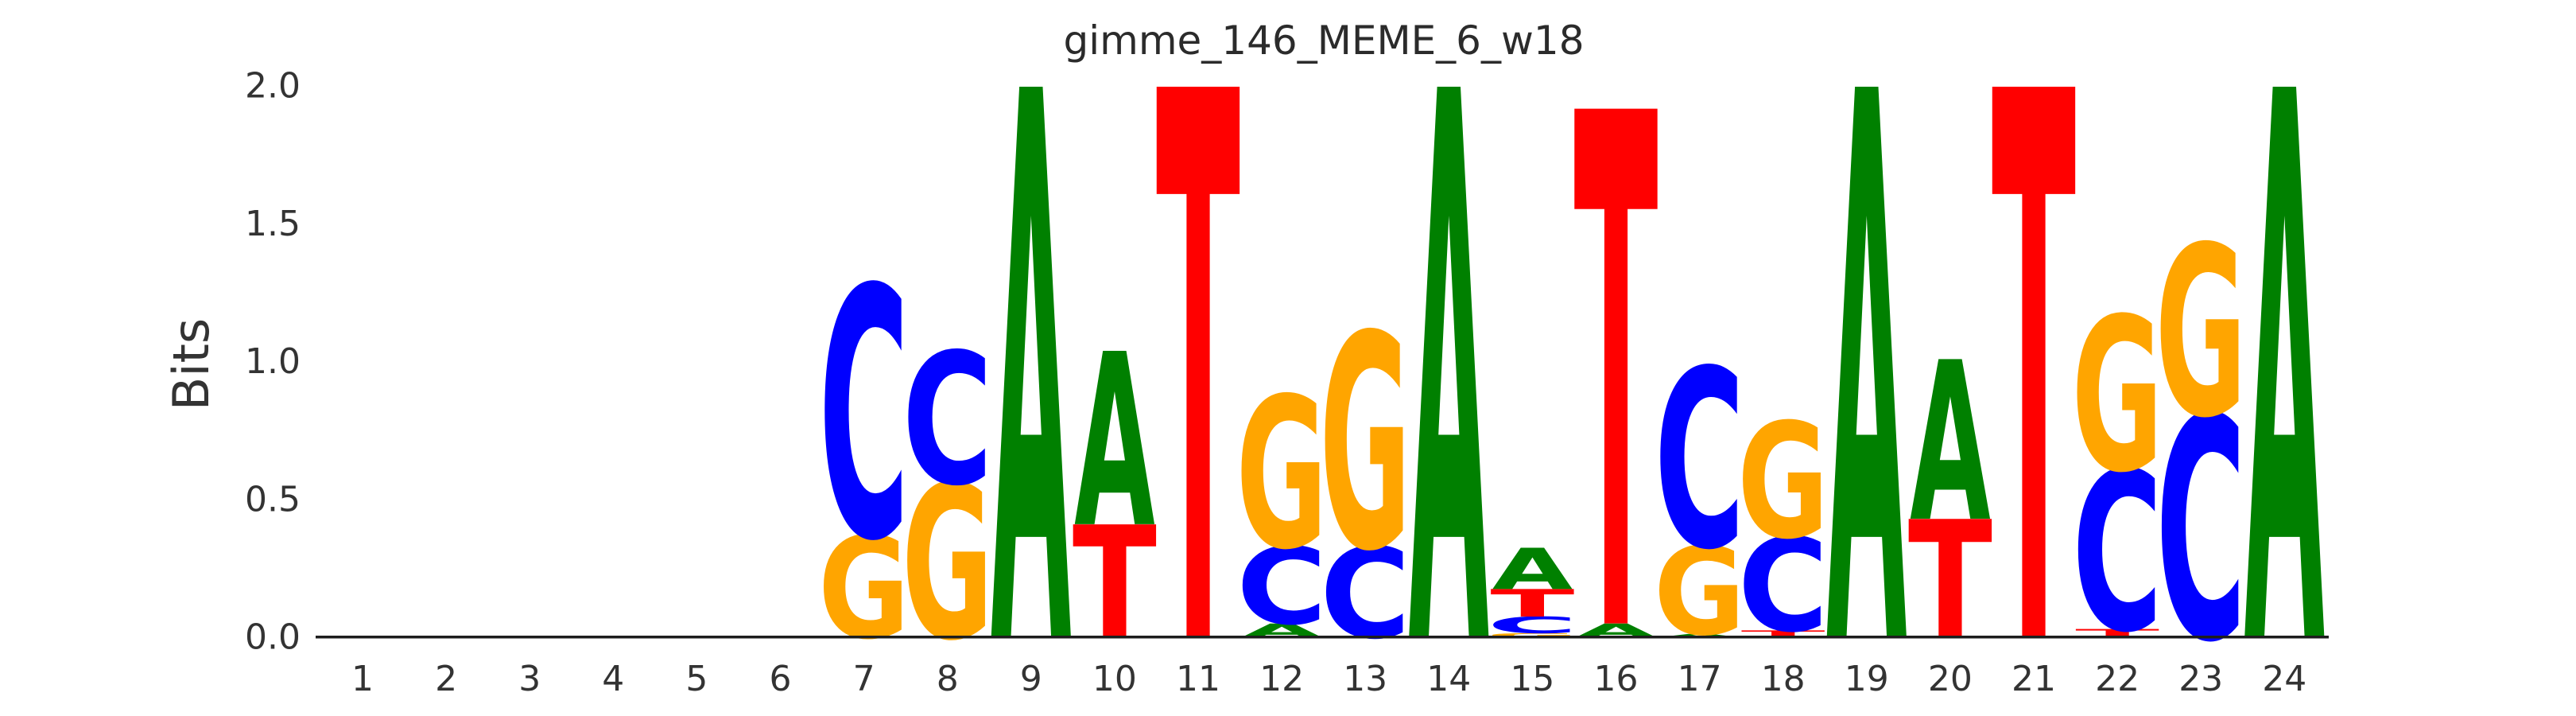 Image resolution: width=2576 pixels, height=716 pixels. I want to click on x-tick-label: 8, so click(948, 679).